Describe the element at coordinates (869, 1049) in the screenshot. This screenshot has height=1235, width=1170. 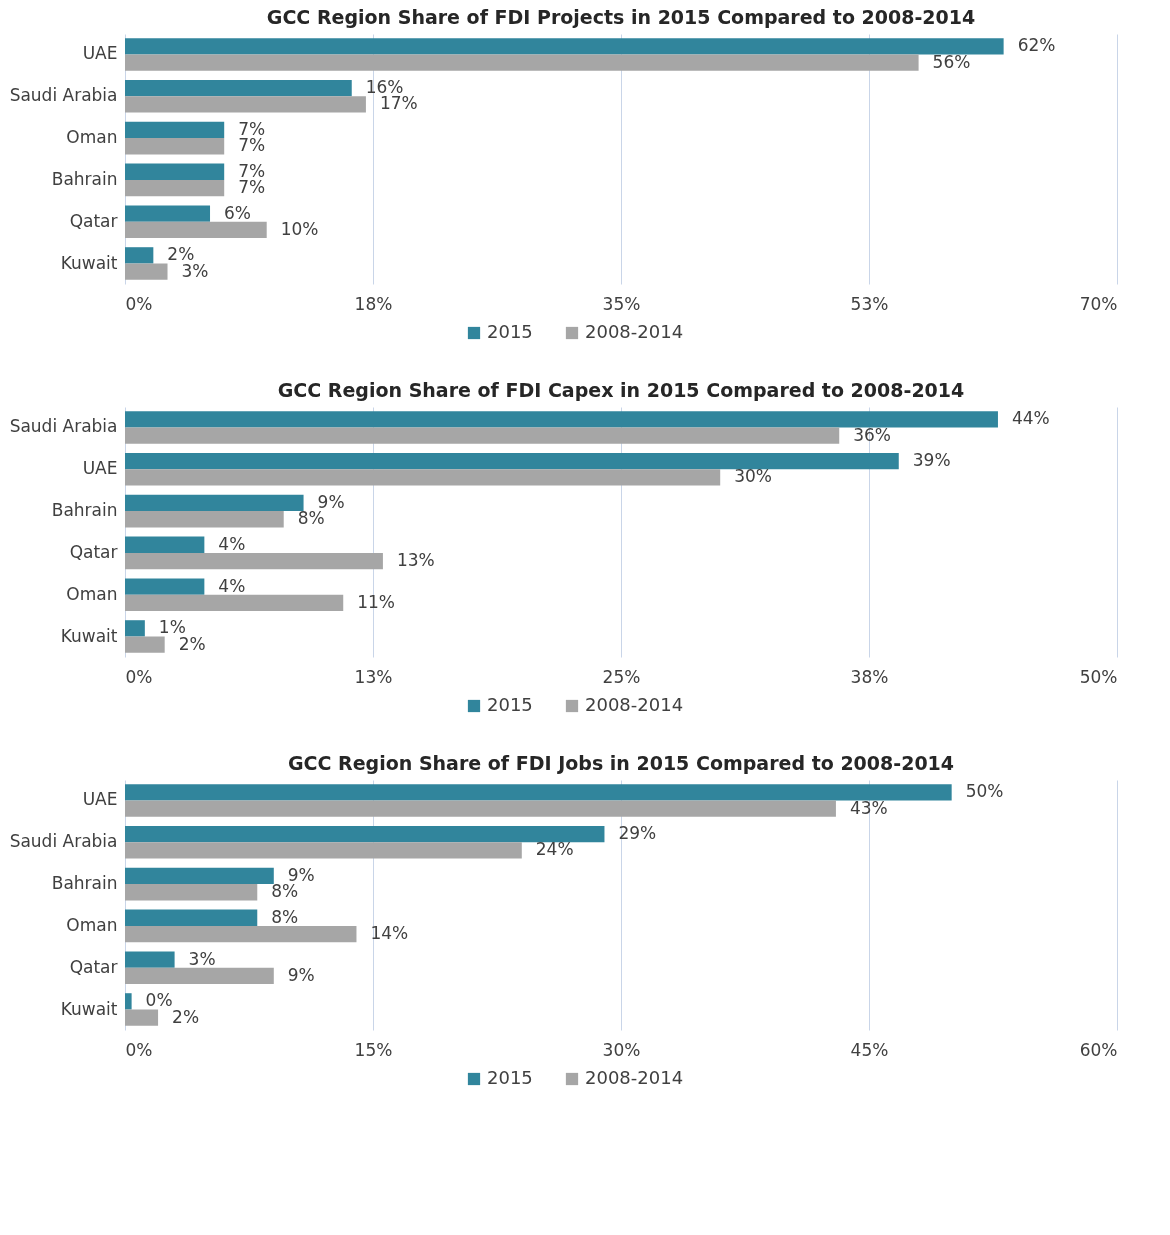
I see `x-tick-label: 45%` at that location.